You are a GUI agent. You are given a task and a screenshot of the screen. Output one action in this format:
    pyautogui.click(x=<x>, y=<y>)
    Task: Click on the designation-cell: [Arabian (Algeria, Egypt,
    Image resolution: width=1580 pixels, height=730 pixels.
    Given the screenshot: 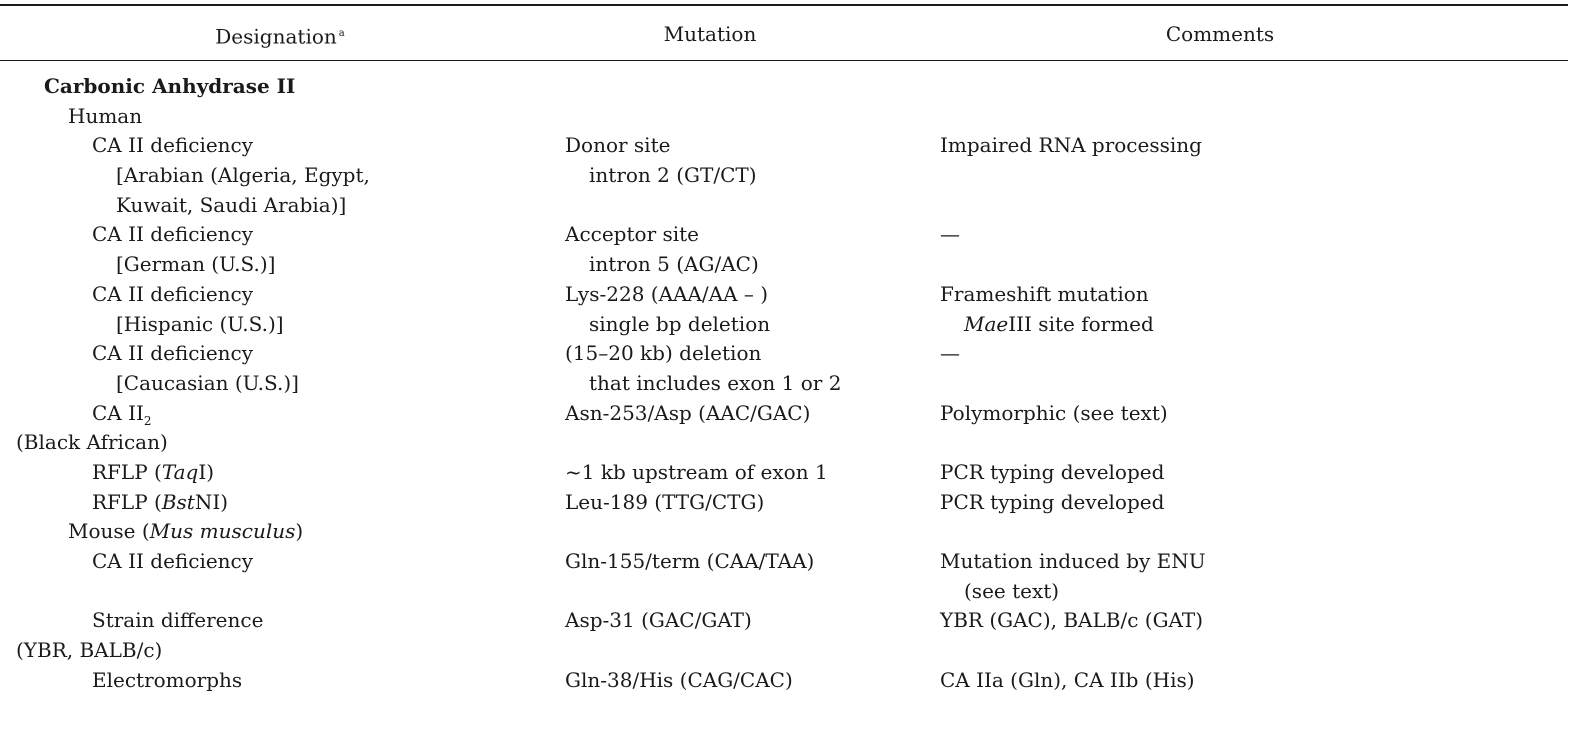 What is the action you would take?
    pyautogui.click(x=243, y=175)
    